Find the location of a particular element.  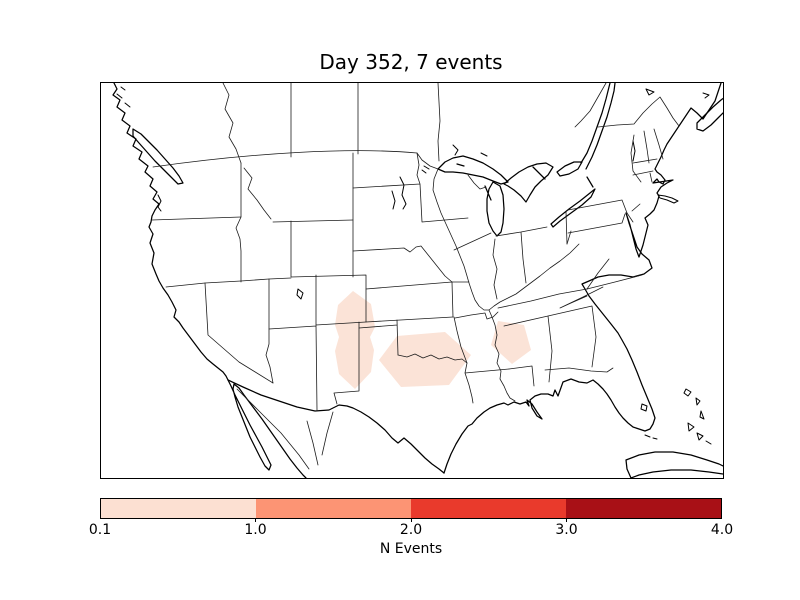

lake-winnipeg is located at coordinates (439, 177).